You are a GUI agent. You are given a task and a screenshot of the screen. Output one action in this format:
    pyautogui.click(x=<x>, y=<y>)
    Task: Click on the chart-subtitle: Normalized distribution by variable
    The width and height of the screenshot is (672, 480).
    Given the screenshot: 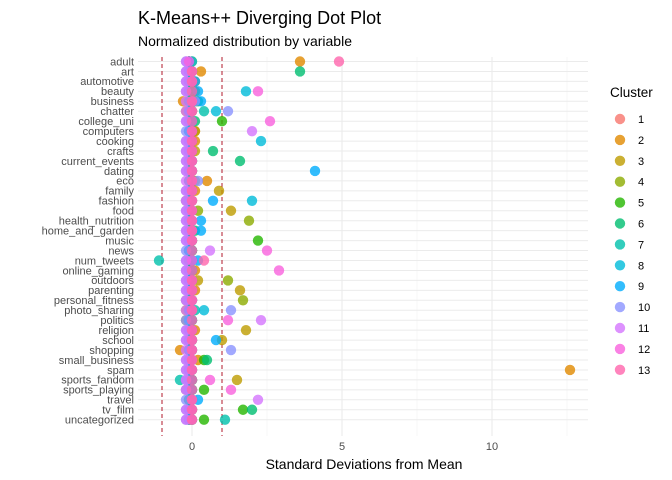 What is the action you would take?
    pyautogui.click(x=245, y=41)
    